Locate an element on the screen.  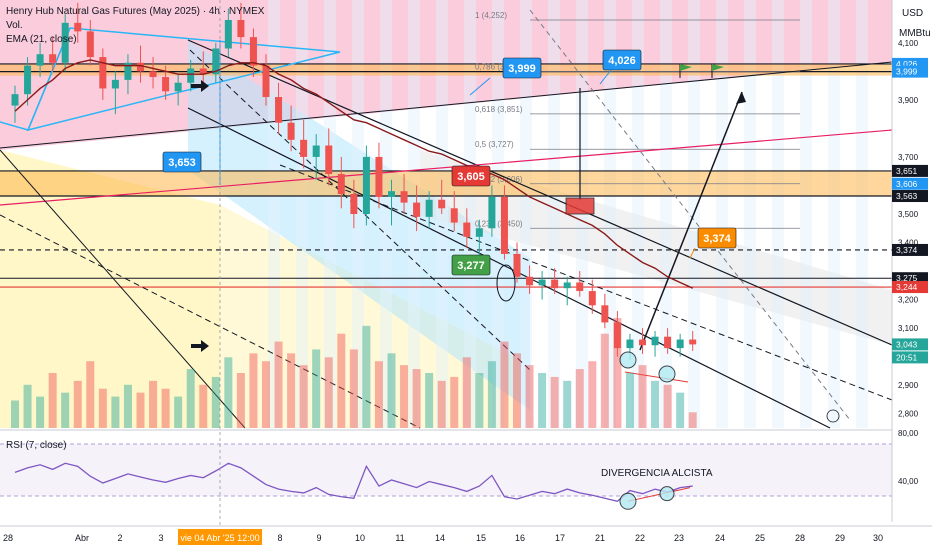
flag-icon is located at coordinates (718, 67).